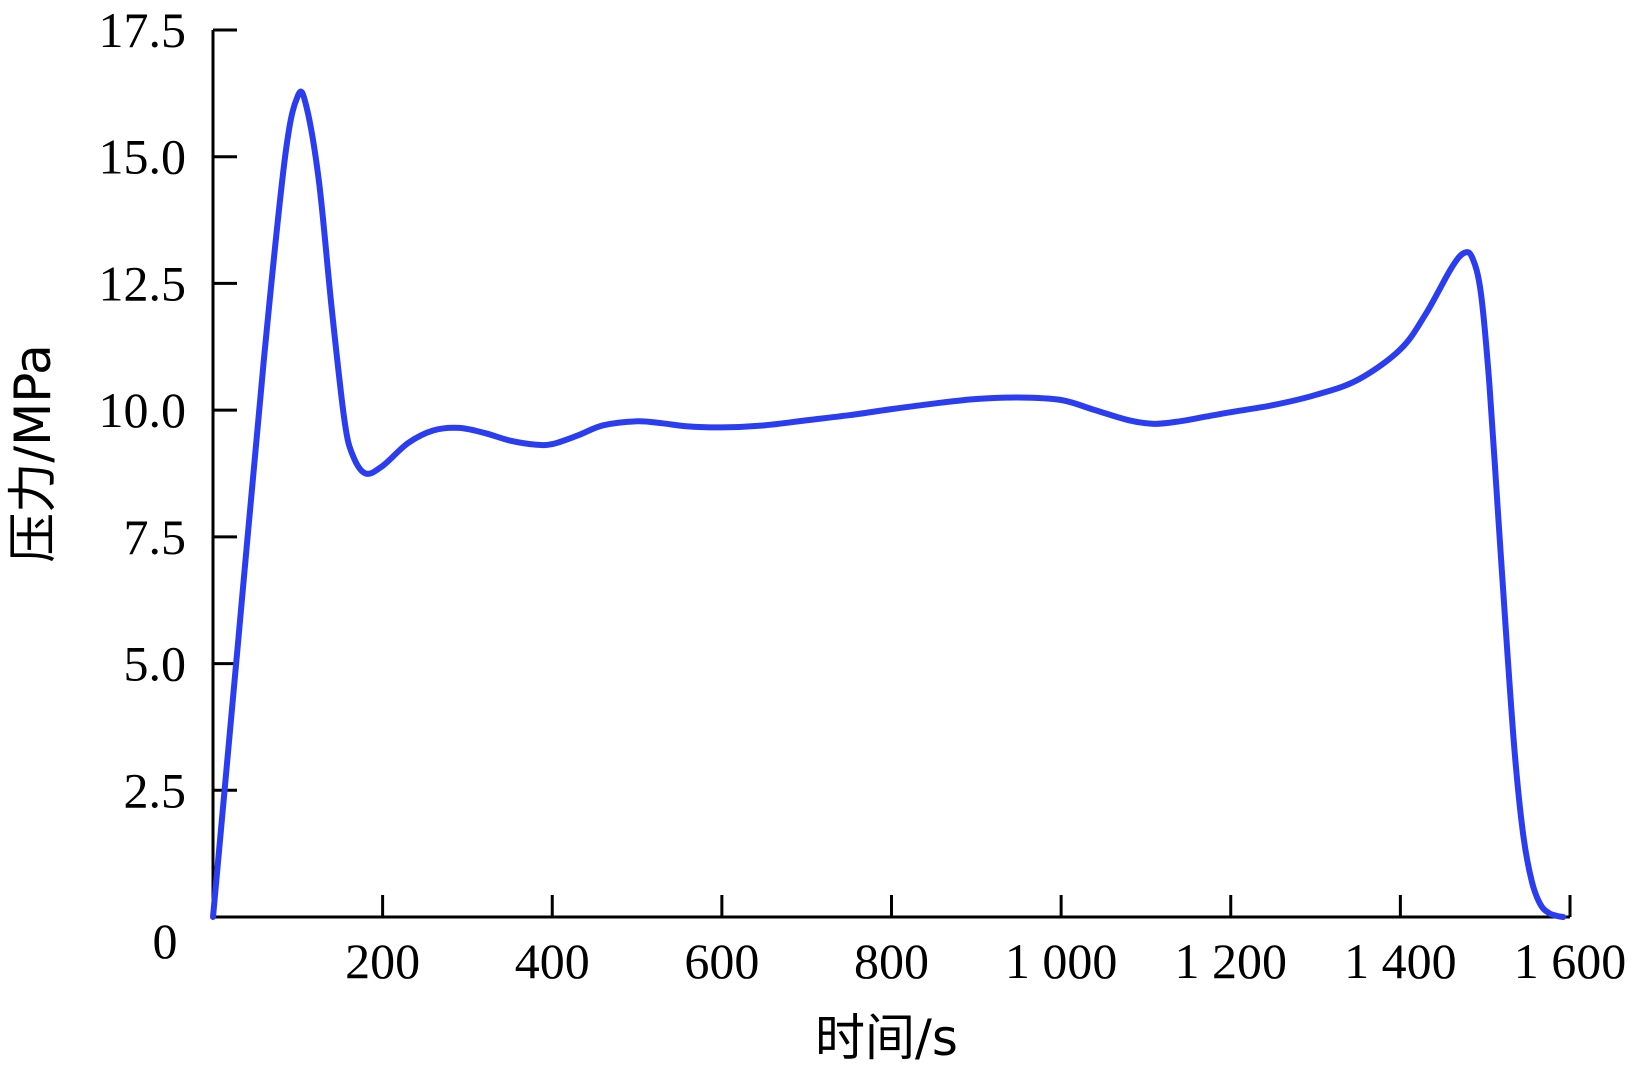  Describe the element at coordinates (1061, 961) in the screenshot. I see `x-tick-label: 1 000` at that location.